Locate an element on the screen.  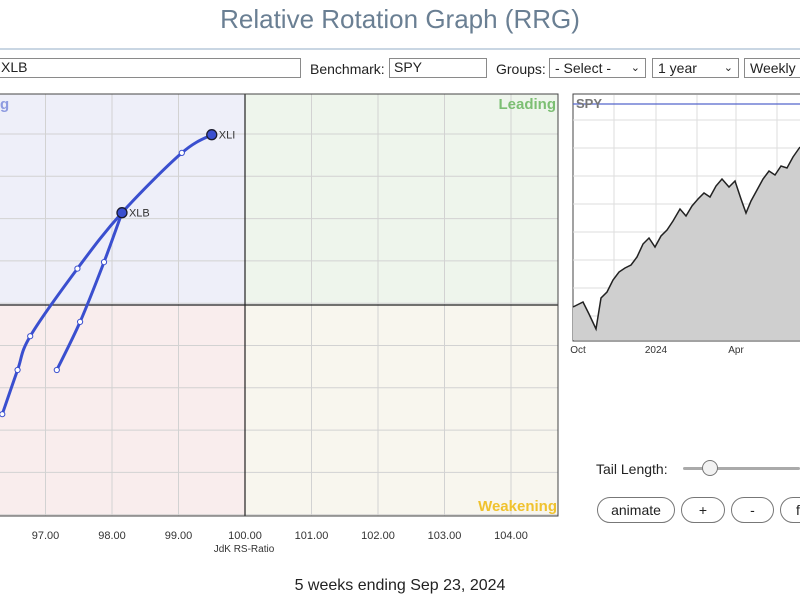
page-title: Relative Rotation Graph (RRG) is located at coordinates (400, 19).